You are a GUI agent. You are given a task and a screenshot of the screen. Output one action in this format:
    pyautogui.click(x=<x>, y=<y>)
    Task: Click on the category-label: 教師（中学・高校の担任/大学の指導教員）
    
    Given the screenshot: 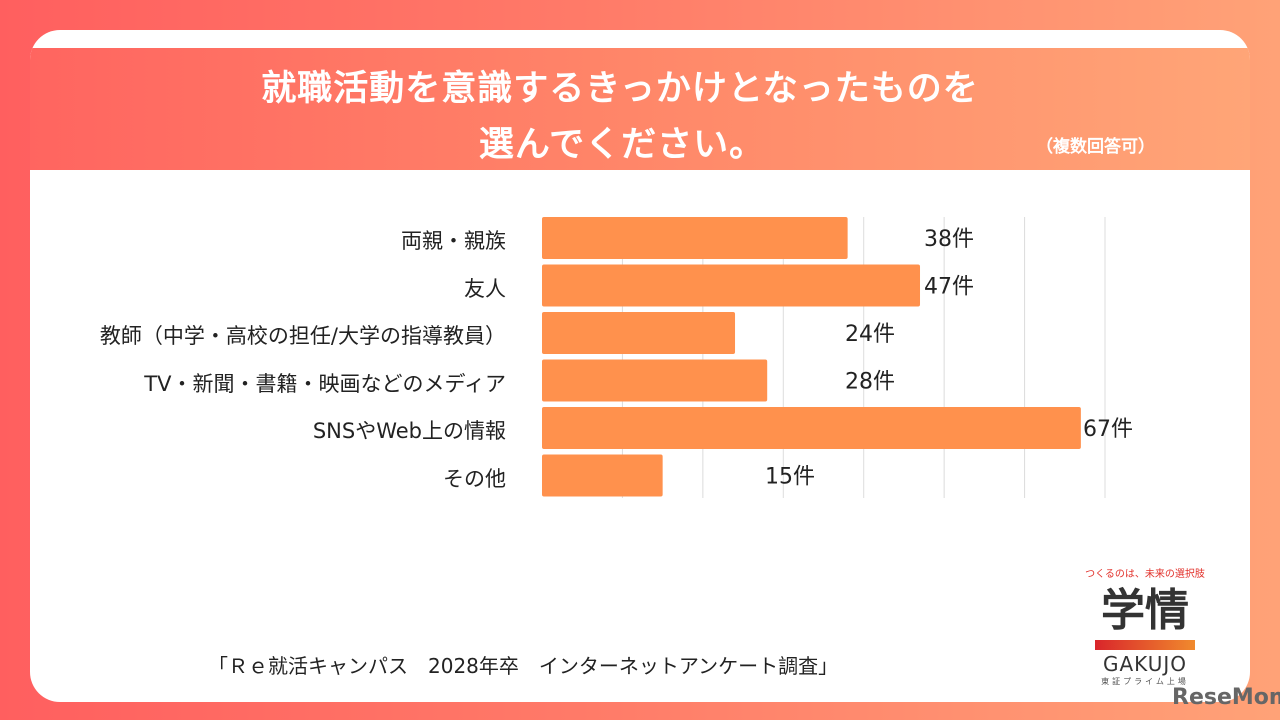 What is the action you would take?
    pyautogui.click(x=302, y=336)
    